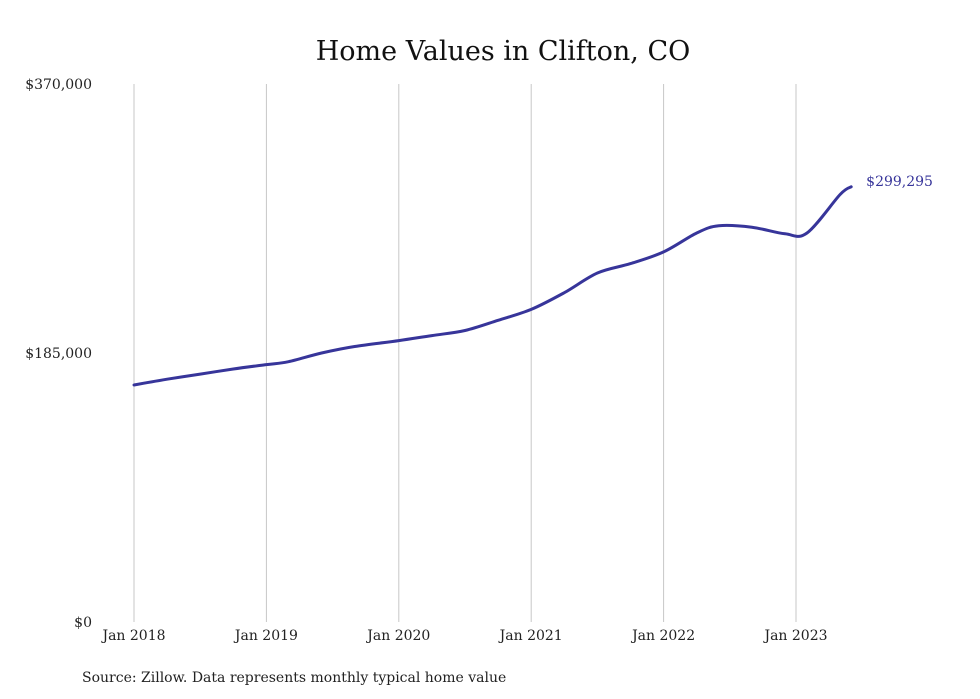 The height and width of the screenshot is (699, 980). Describe the element at coordinates (503, 51) in the screenshot. I see `chart-title: Home Values in Clifton, CO` at that location.